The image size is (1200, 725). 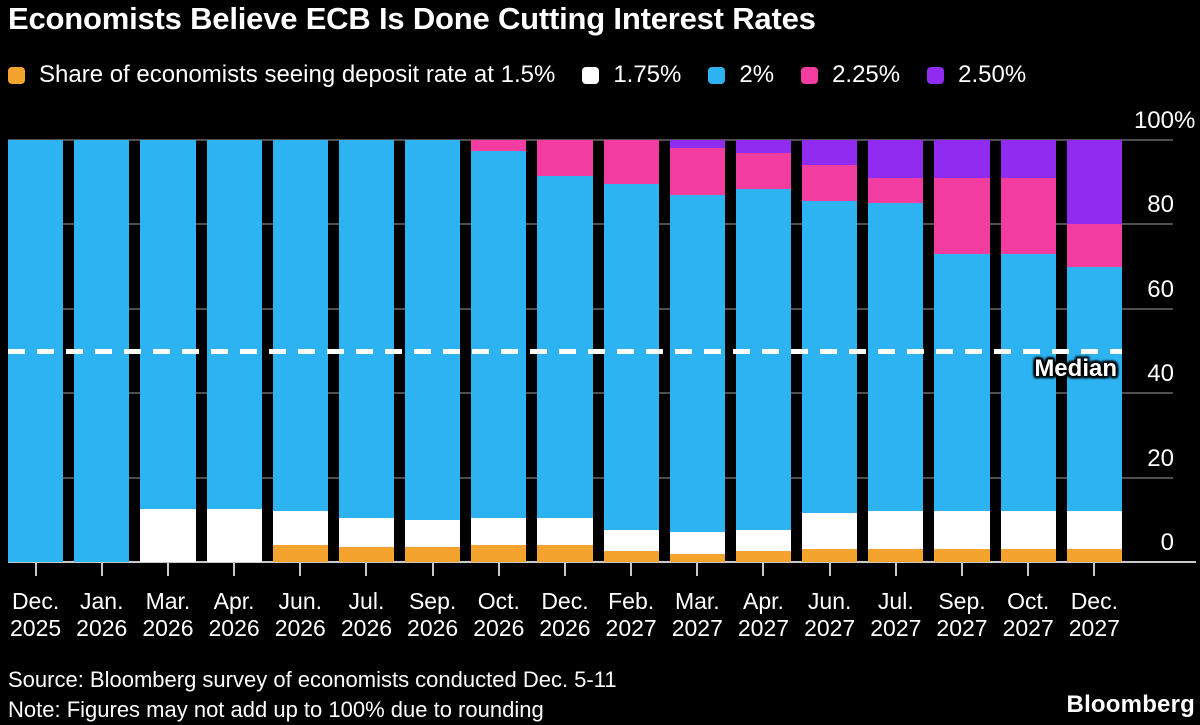 What do you see at coordinates (866, 74) in the screenshot?
I see `legend-label: 2.25%` at bounding box center [866, 74].